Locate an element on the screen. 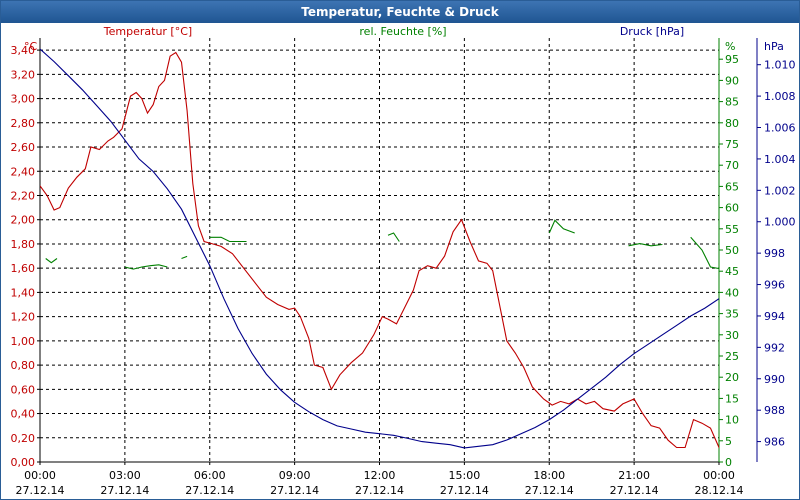  tick-label-x-time: 12:00 is located at coordinates (380, 475).